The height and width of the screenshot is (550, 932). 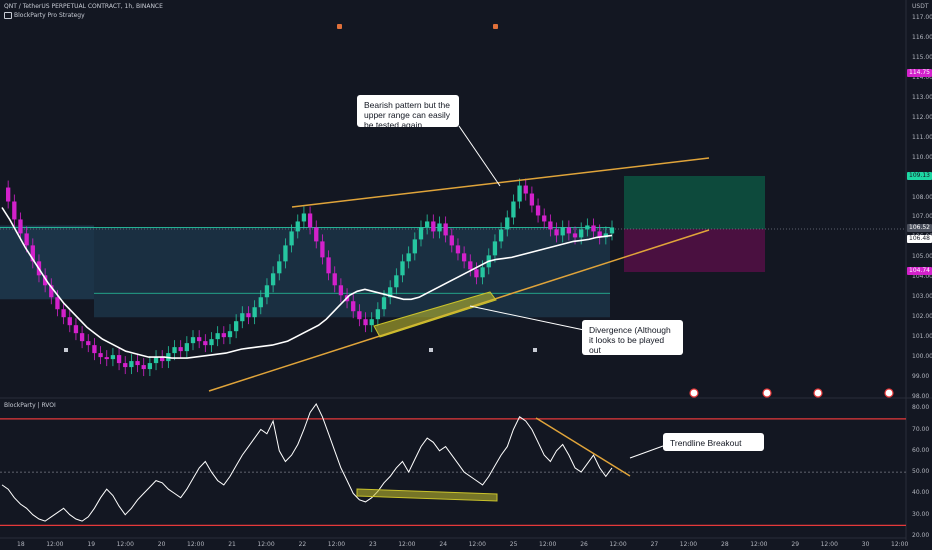 What do you see at coordinates (427, 495) in the screenshot?
I see `divergence-highlight-rvoi` at bounding box center [427, 495].